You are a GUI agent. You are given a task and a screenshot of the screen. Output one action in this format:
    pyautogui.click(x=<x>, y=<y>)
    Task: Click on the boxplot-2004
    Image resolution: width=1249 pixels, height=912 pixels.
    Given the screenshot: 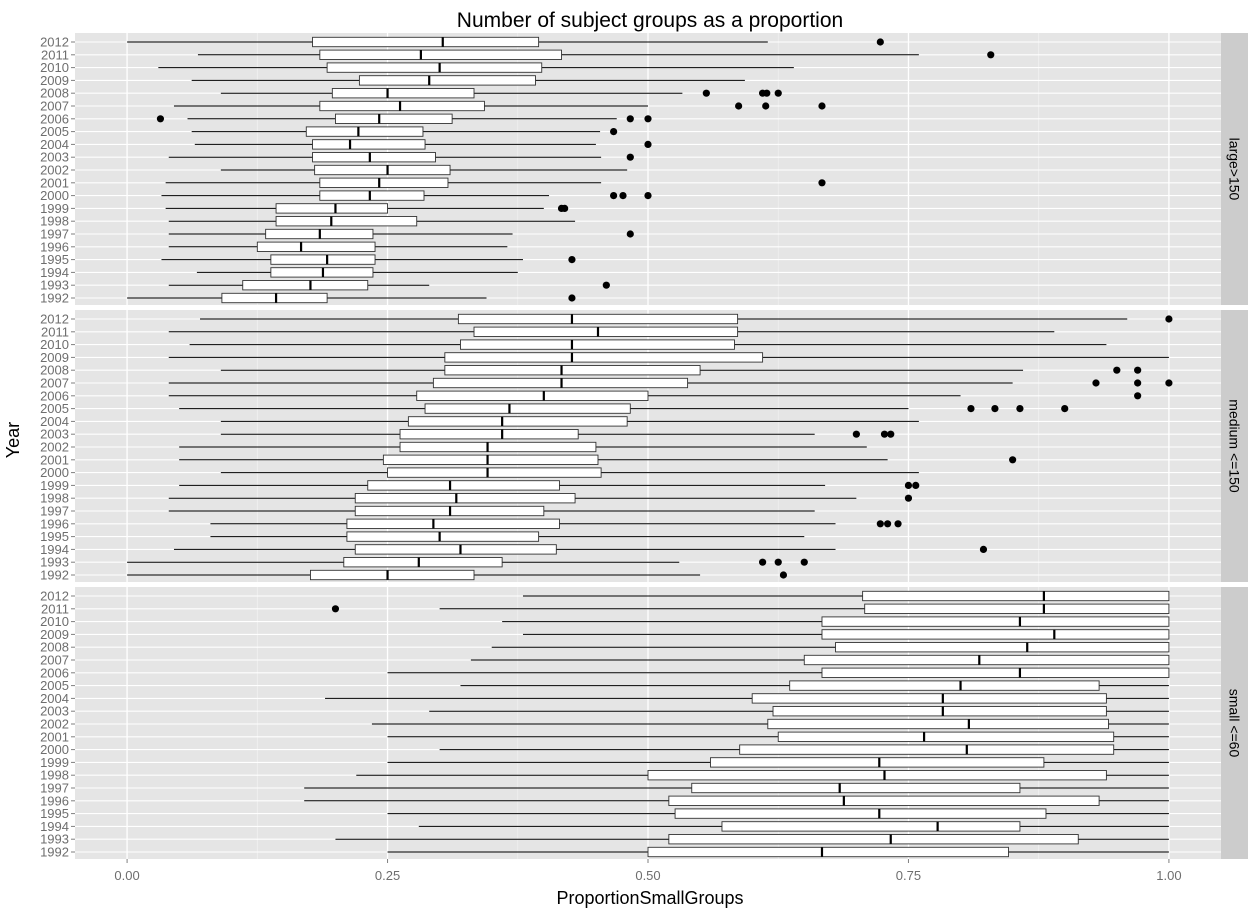 What is the action you would take?
    pyautogui.click(x=423, y=144)
    